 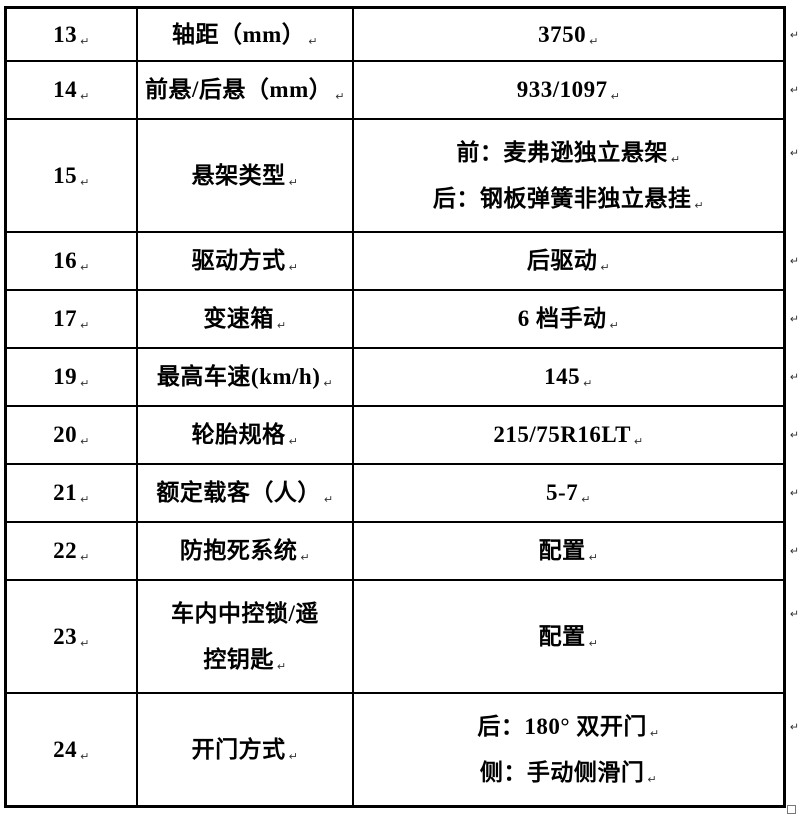 I want to click on cell-text-line: 额定载客（人） ↵, so click(x=245, y=493).